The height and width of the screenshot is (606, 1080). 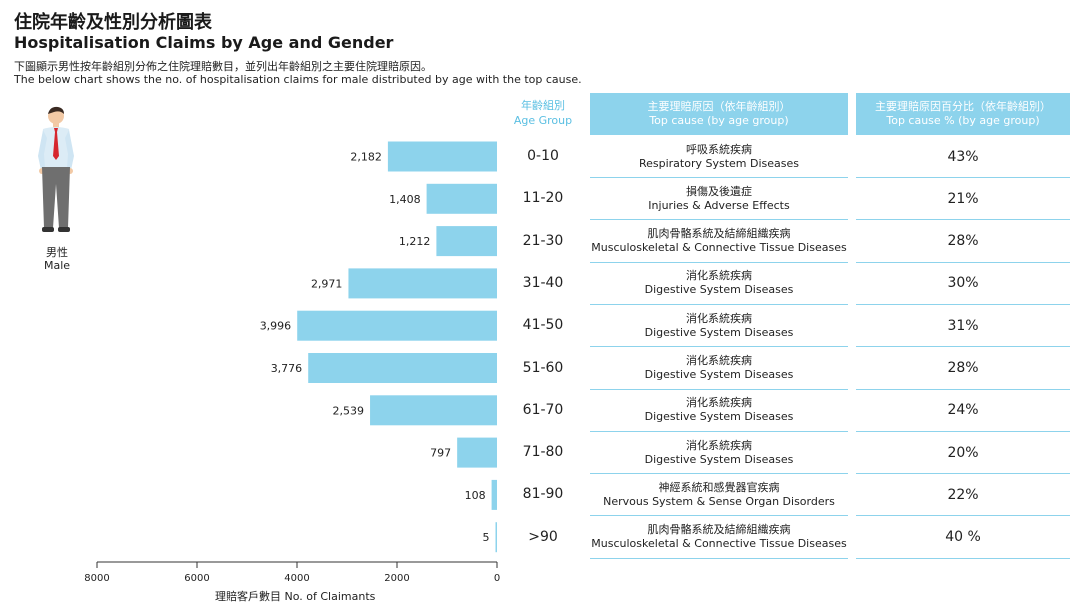 I want to click on bar-value-label: 2,182, so click(x=366, y=157).